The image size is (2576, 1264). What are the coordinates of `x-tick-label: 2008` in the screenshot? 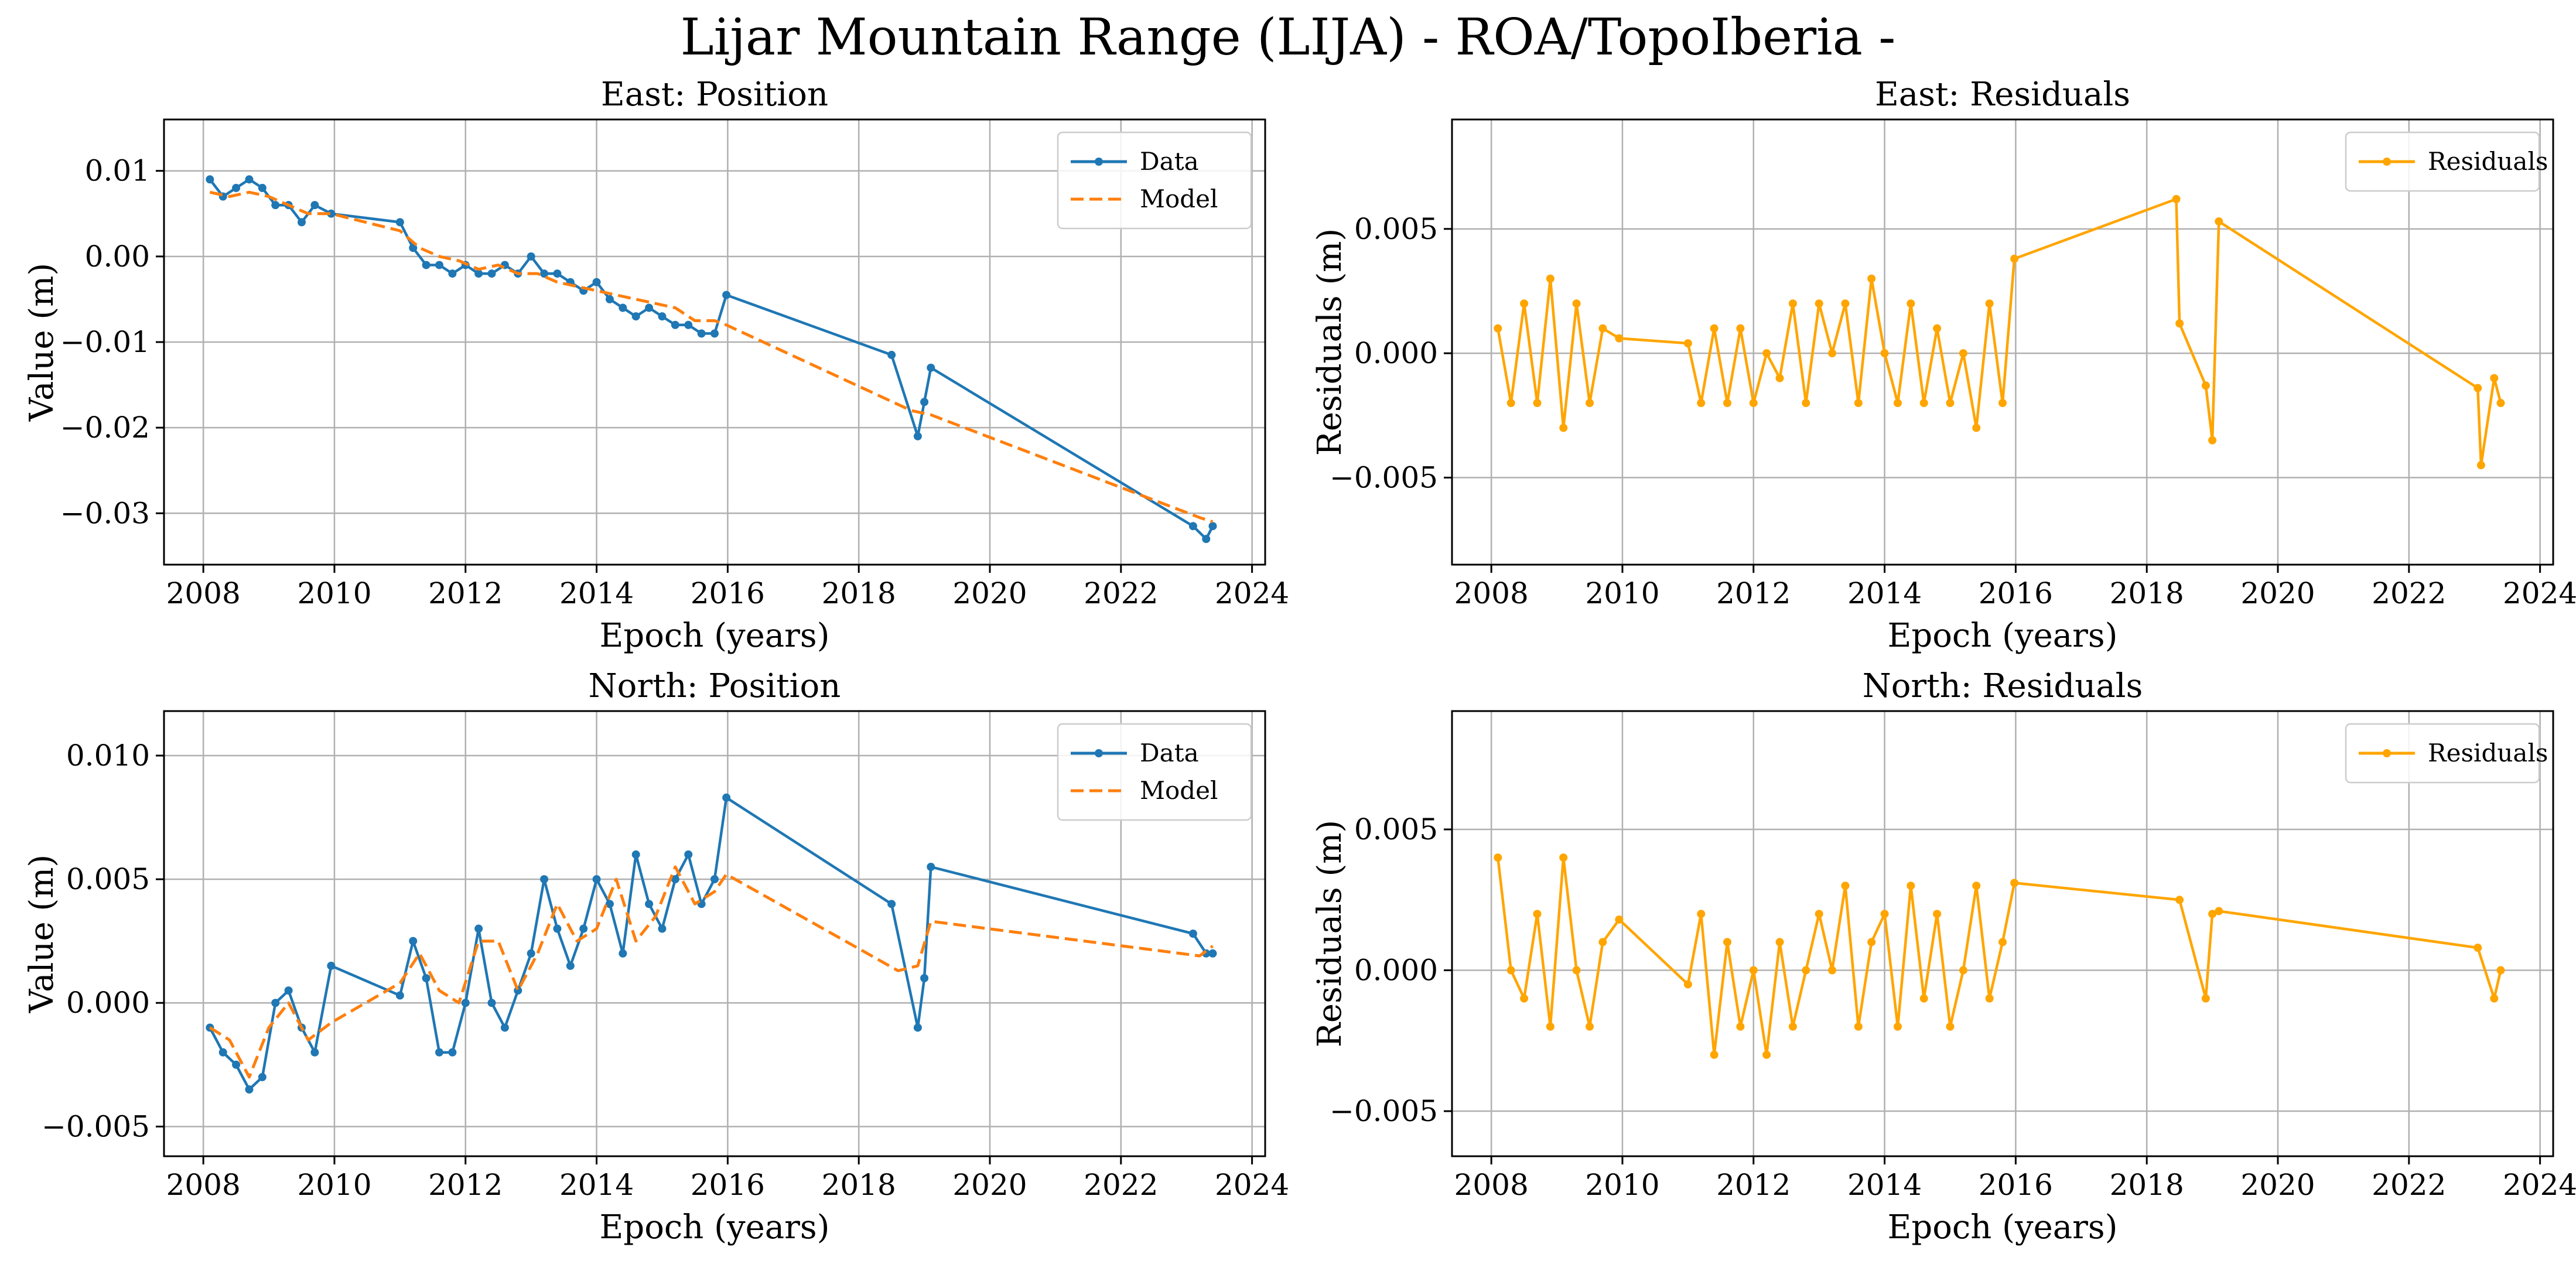 It's located at (1491, 593).